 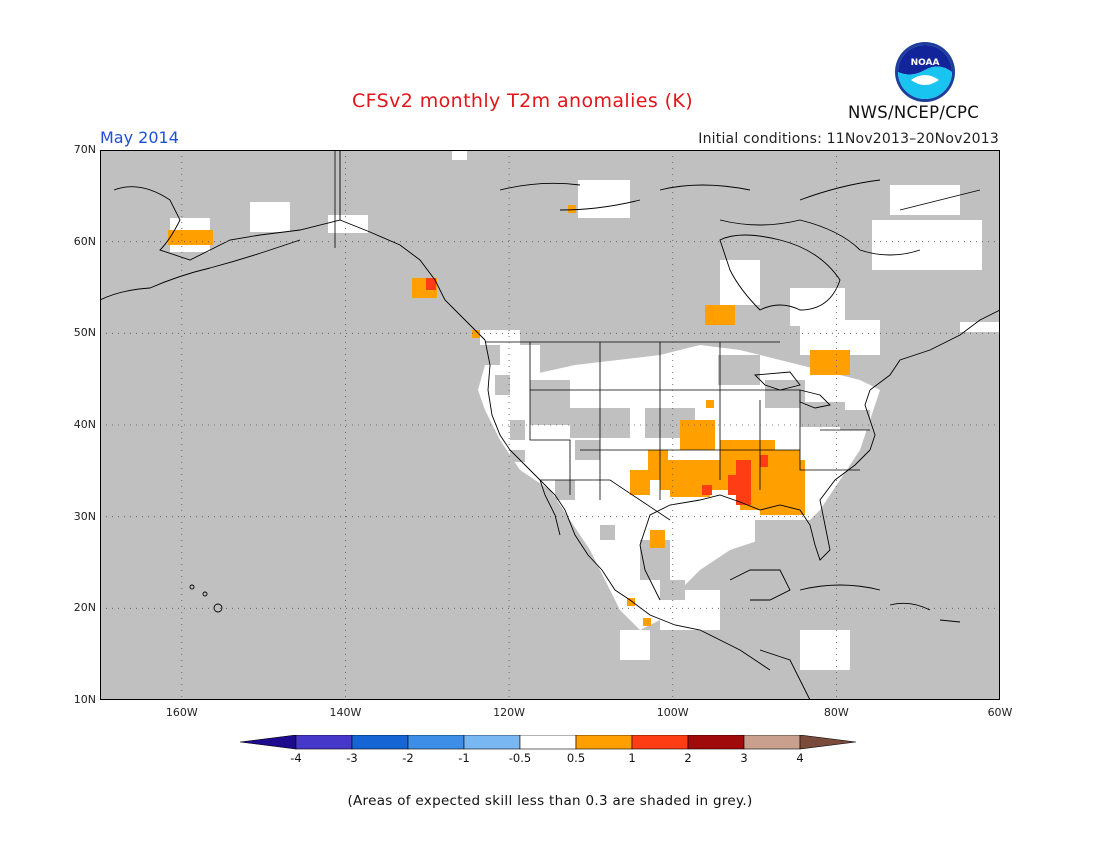 What do you see at coordinates (84, 149) in the screenshot?
I see `lat-label: 70N` at bounding box center [84, 149].